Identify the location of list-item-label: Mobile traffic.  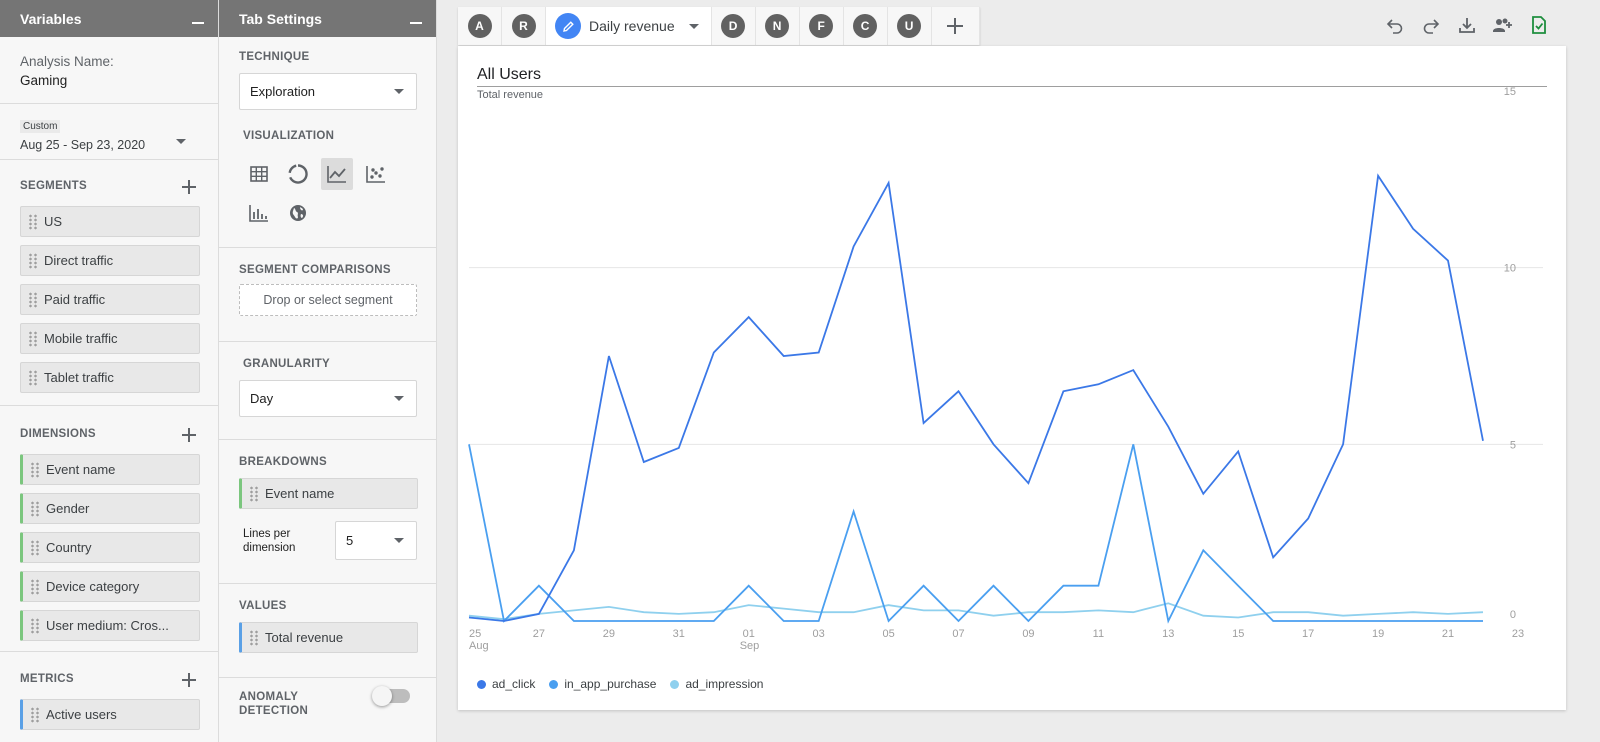
(81, 338).